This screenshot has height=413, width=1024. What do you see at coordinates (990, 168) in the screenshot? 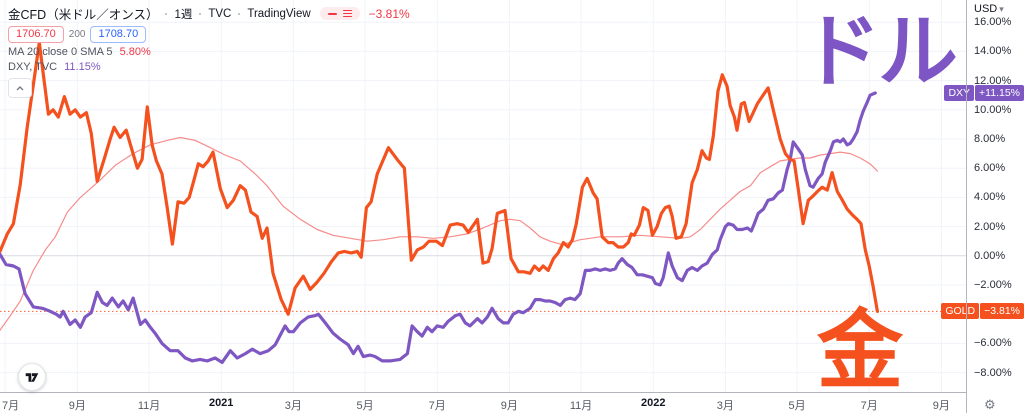
I see `price-tick-label: 6.00%` at bounding box center [990, 168].